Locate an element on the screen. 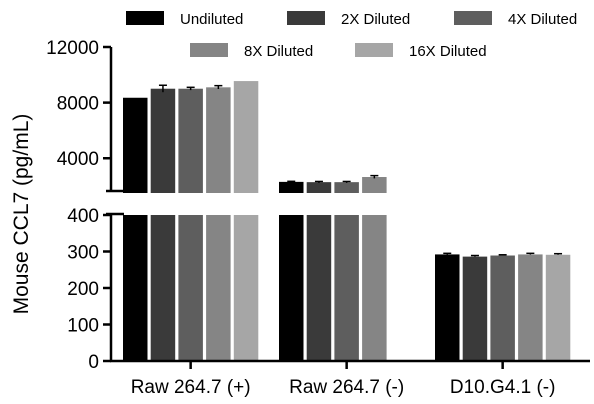 The image size is (594, 404). bar-2-1-lower is located at coordinates (346, 288).